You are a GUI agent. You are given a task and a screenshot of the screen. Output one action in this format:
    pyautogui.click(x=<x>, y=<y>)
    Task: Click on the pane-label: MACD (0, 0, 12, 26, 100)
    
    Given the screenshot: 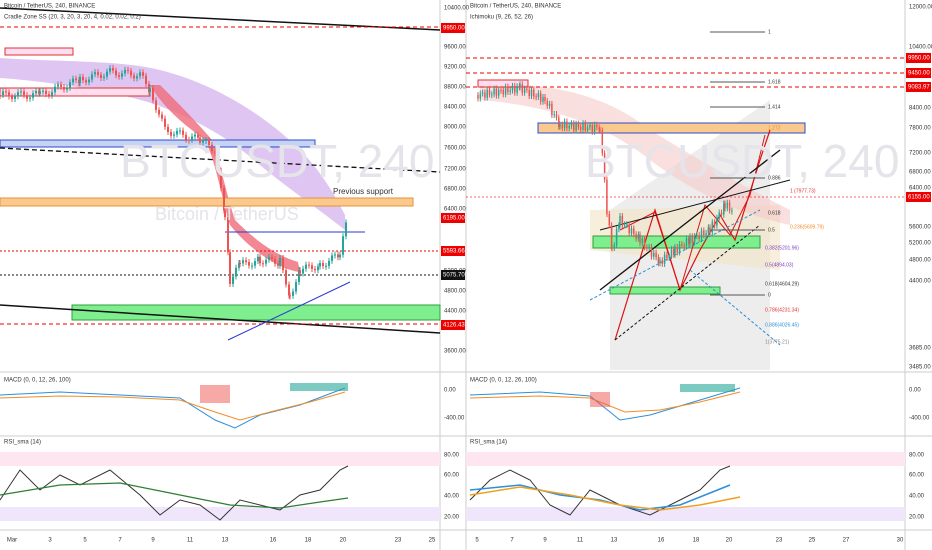 What is the action you would take?
    pyautogui.click(x=503, y=381)
    